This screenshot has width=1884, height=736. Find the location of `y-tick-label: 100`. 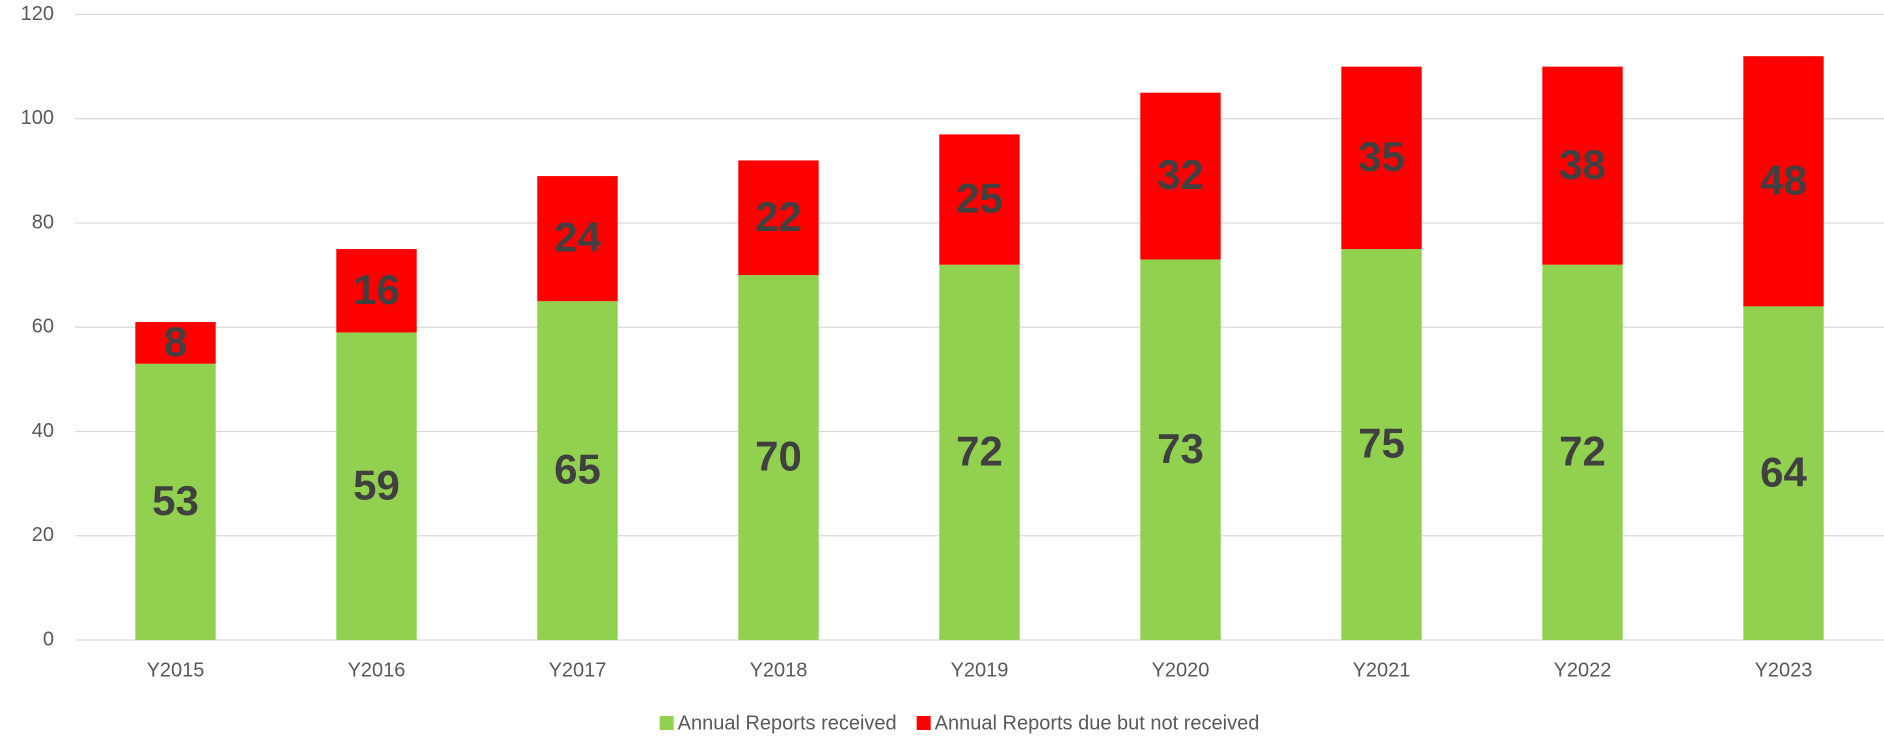

y-tick-label: 100 is located at coordinates (37, 118).